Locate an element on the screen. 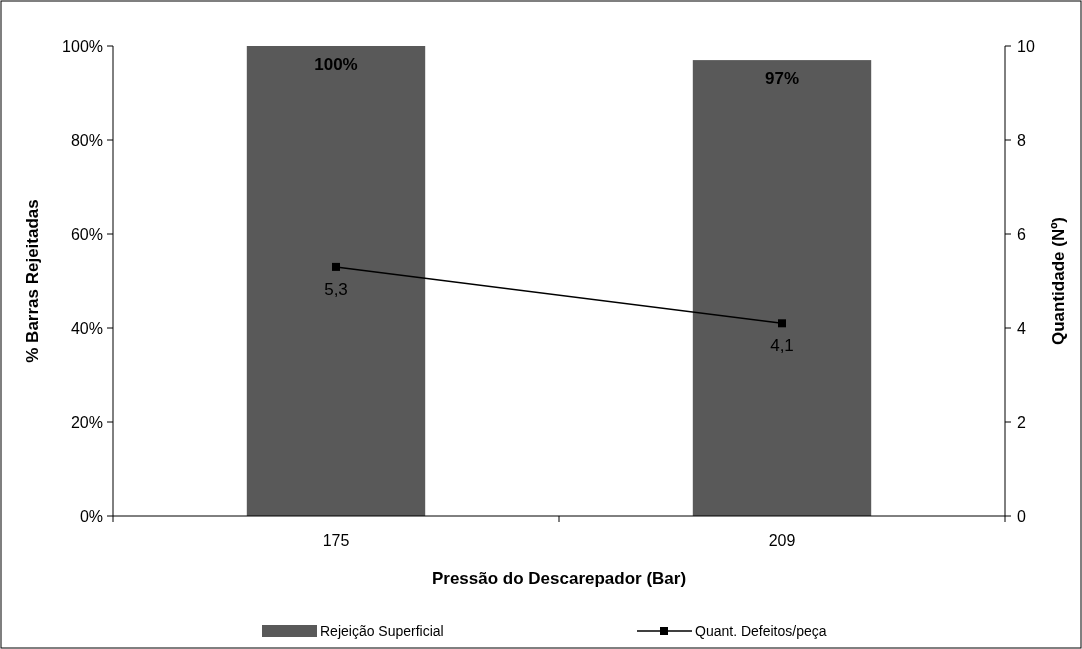 The width and height of the screenshot is (1082, 649). x-tick-label: 175 is located at coordinates (336, 540).